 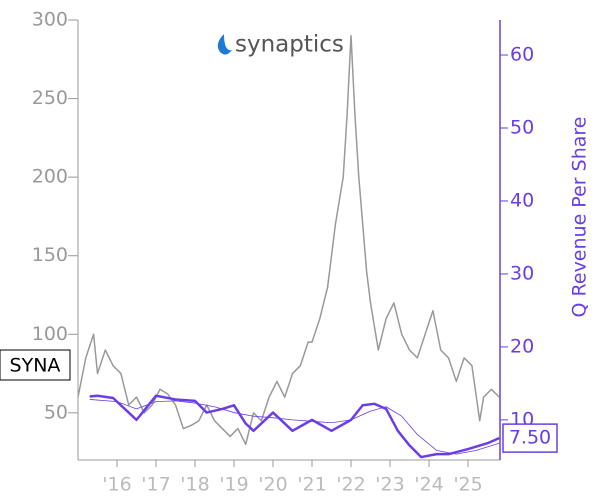 What do you see at coordinates (389, 485) in the screenshot?
I see `x-tick-label: '23` at bounding box center [389, 485].